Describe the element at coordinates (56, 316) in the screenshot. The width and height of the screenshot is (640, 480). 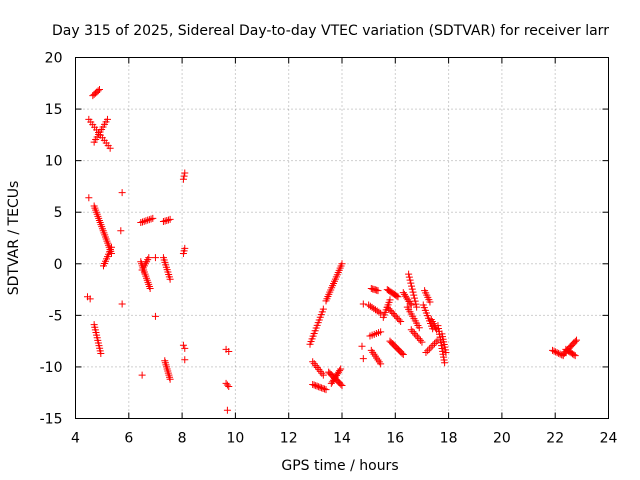
I see `y-tick-label: -5` at that location.